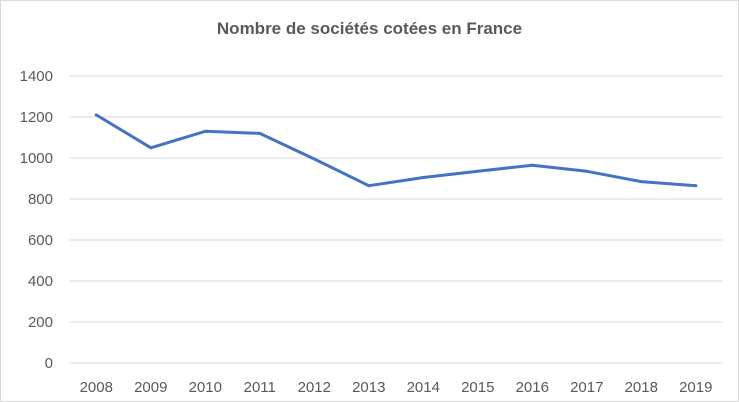 This screenshot has height=402, width=739. Describe the element at coordinates (532, 387) in the screenshot. I see `x-tick-label: 2016` at that location.